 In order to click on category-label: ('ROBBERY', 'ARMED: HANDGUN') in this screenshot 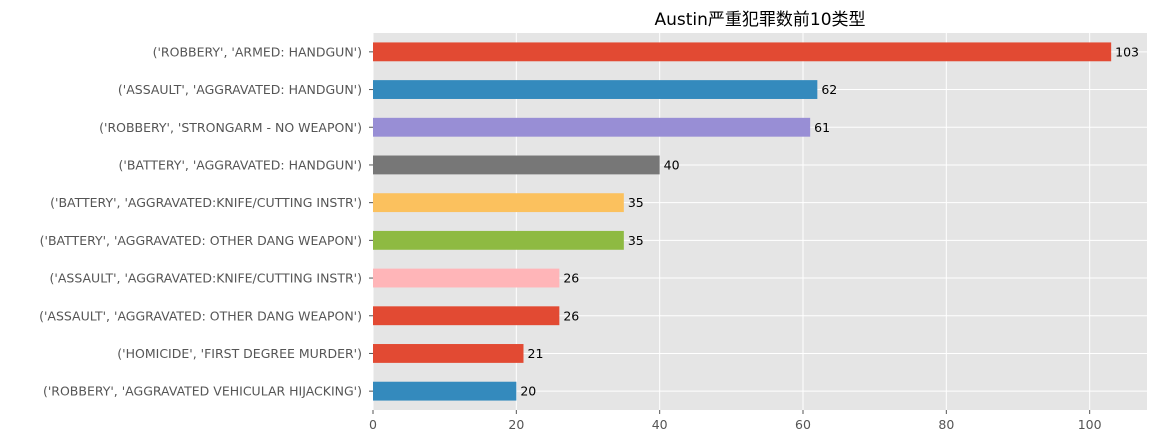, I will do `click(257, 51)`.